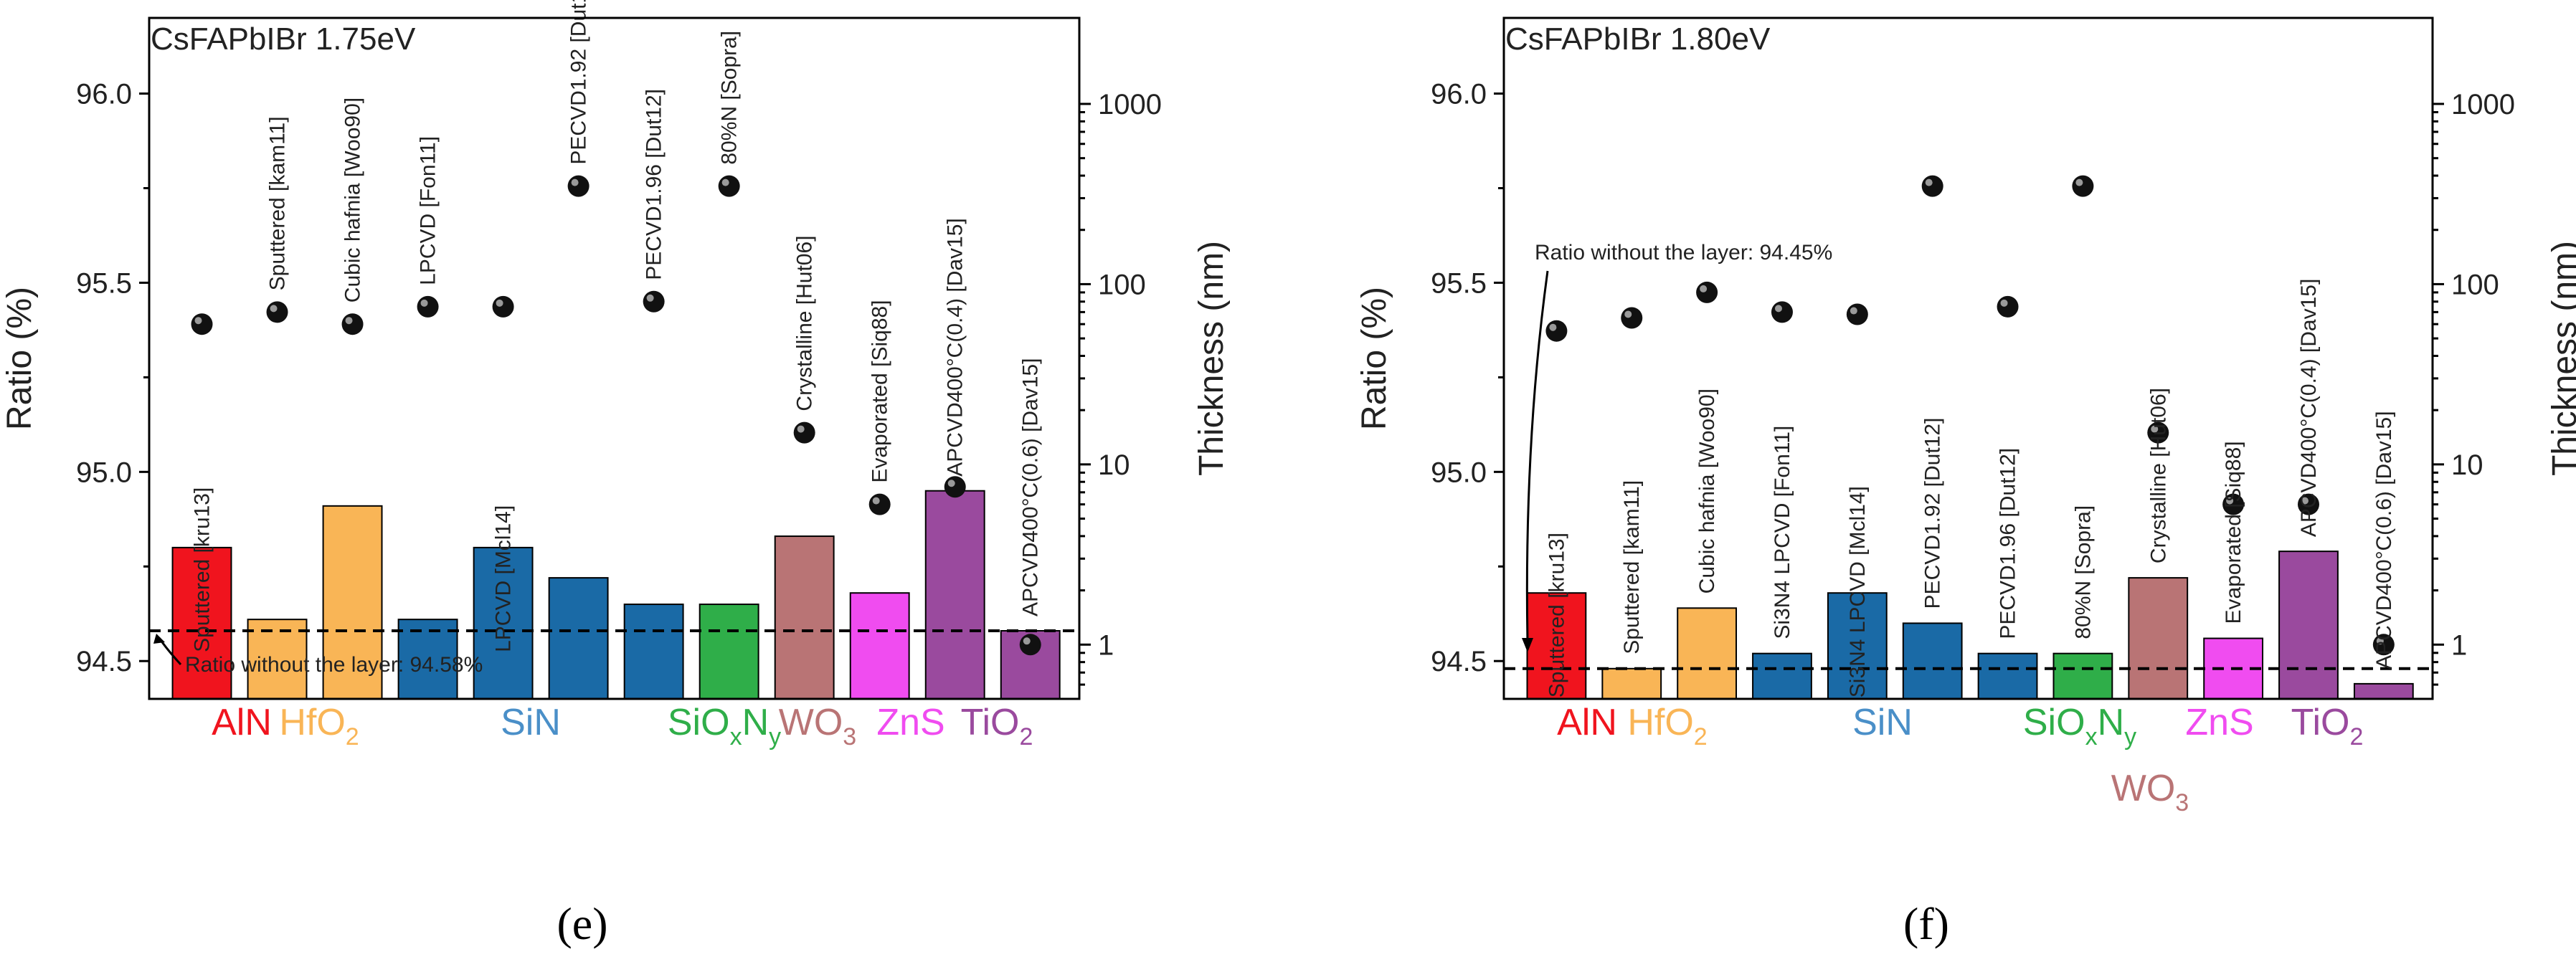 This screenshot has width=2576, height=977. I want to click on bar-label: Si3N4 LPCVD [Fon11], so click(1782, 532).